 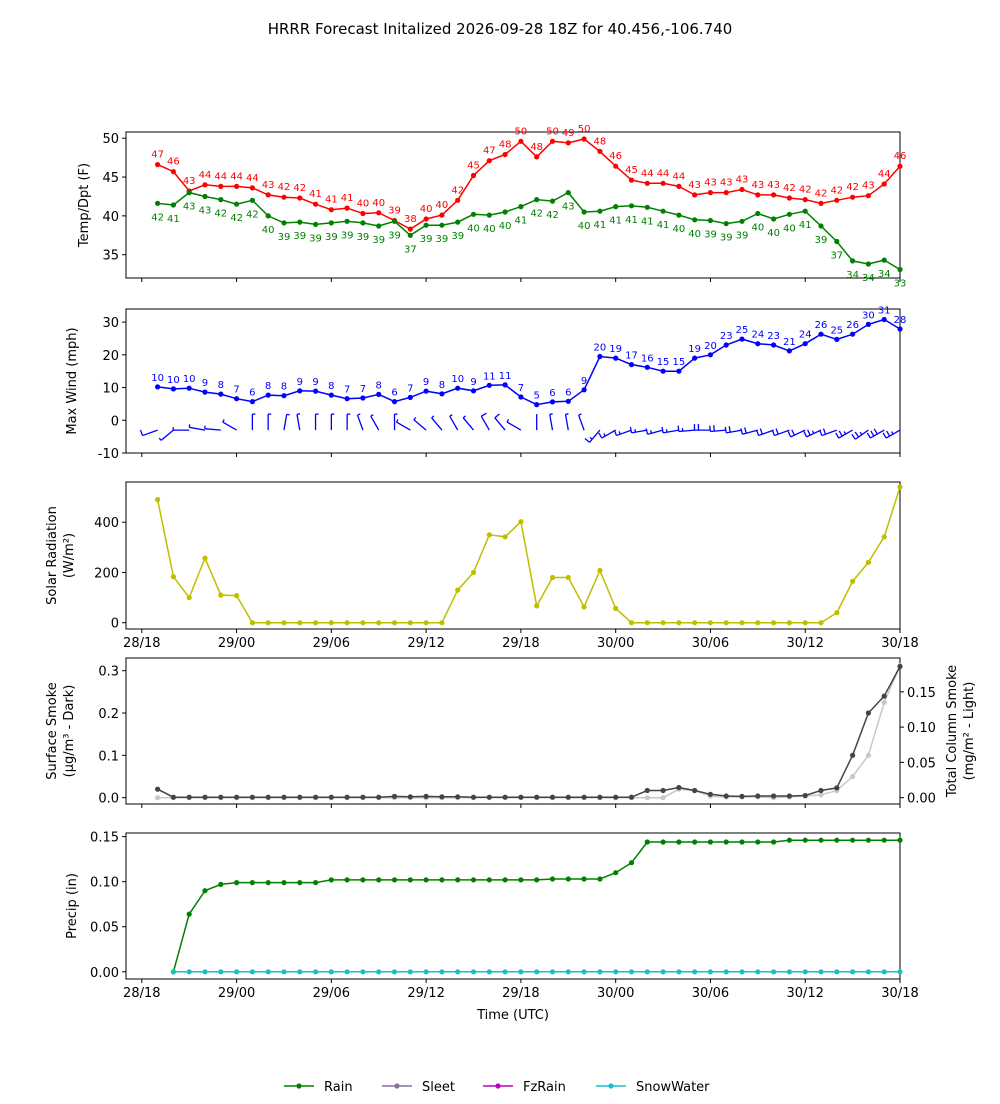 I want to click on wind-data-label: 31, so click(x=884, y=310).